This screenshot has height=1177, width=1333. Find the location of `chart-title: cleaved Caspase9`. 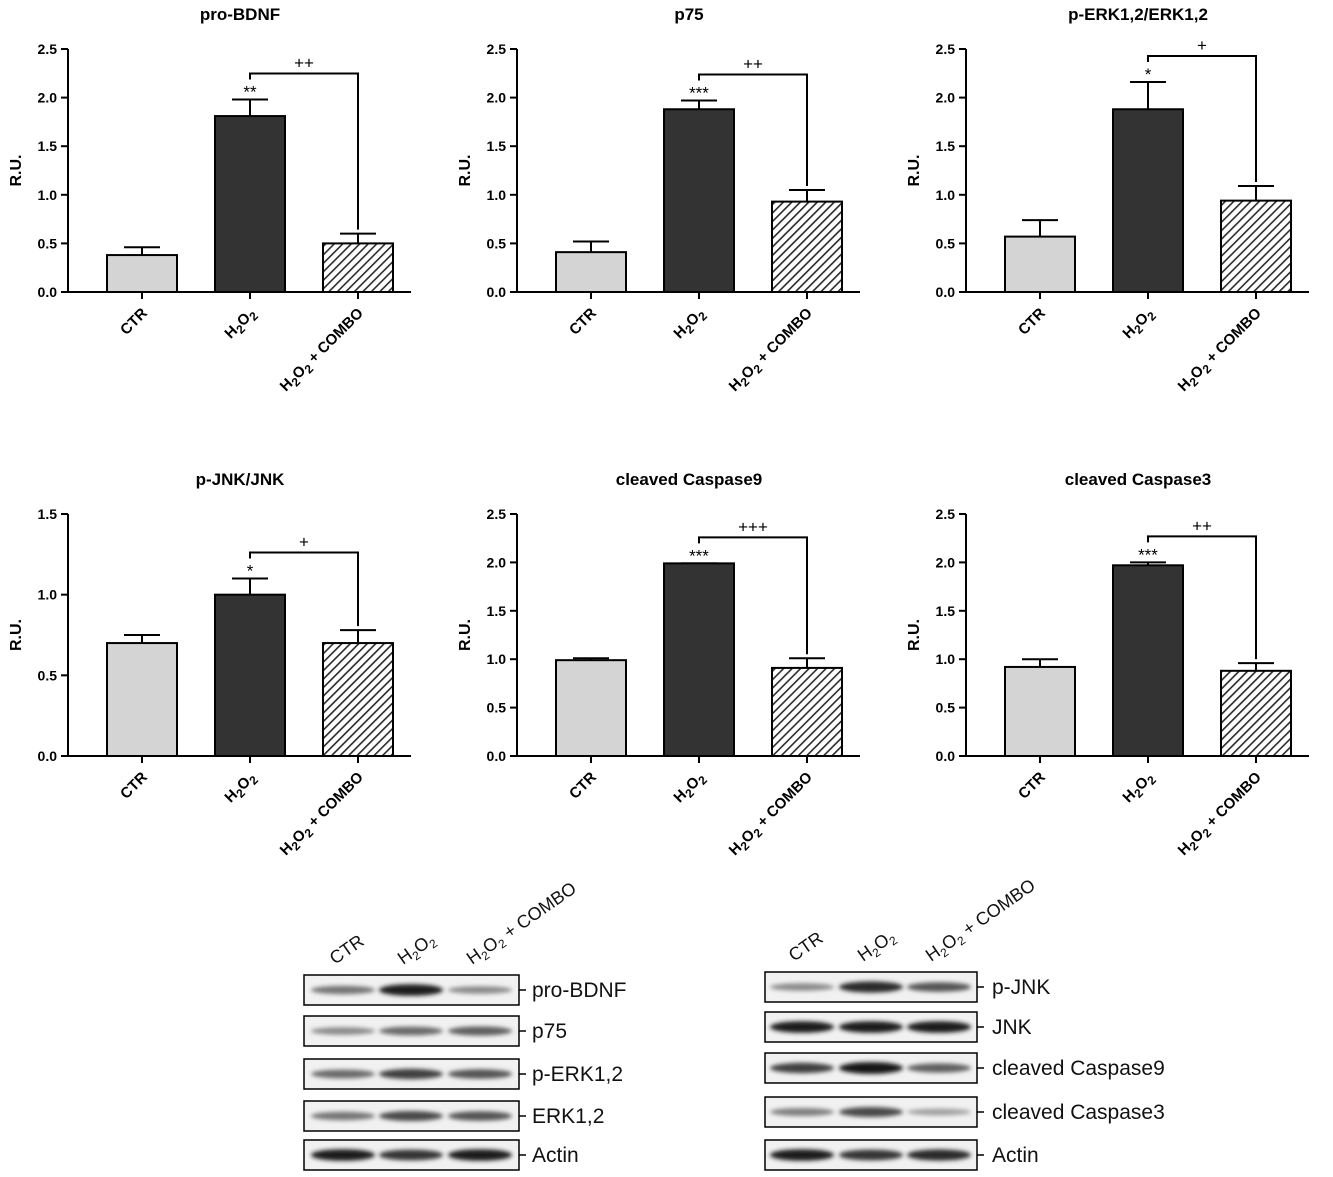

chart-title: cleaved Caspase9 is located at coordinates (689, 479).